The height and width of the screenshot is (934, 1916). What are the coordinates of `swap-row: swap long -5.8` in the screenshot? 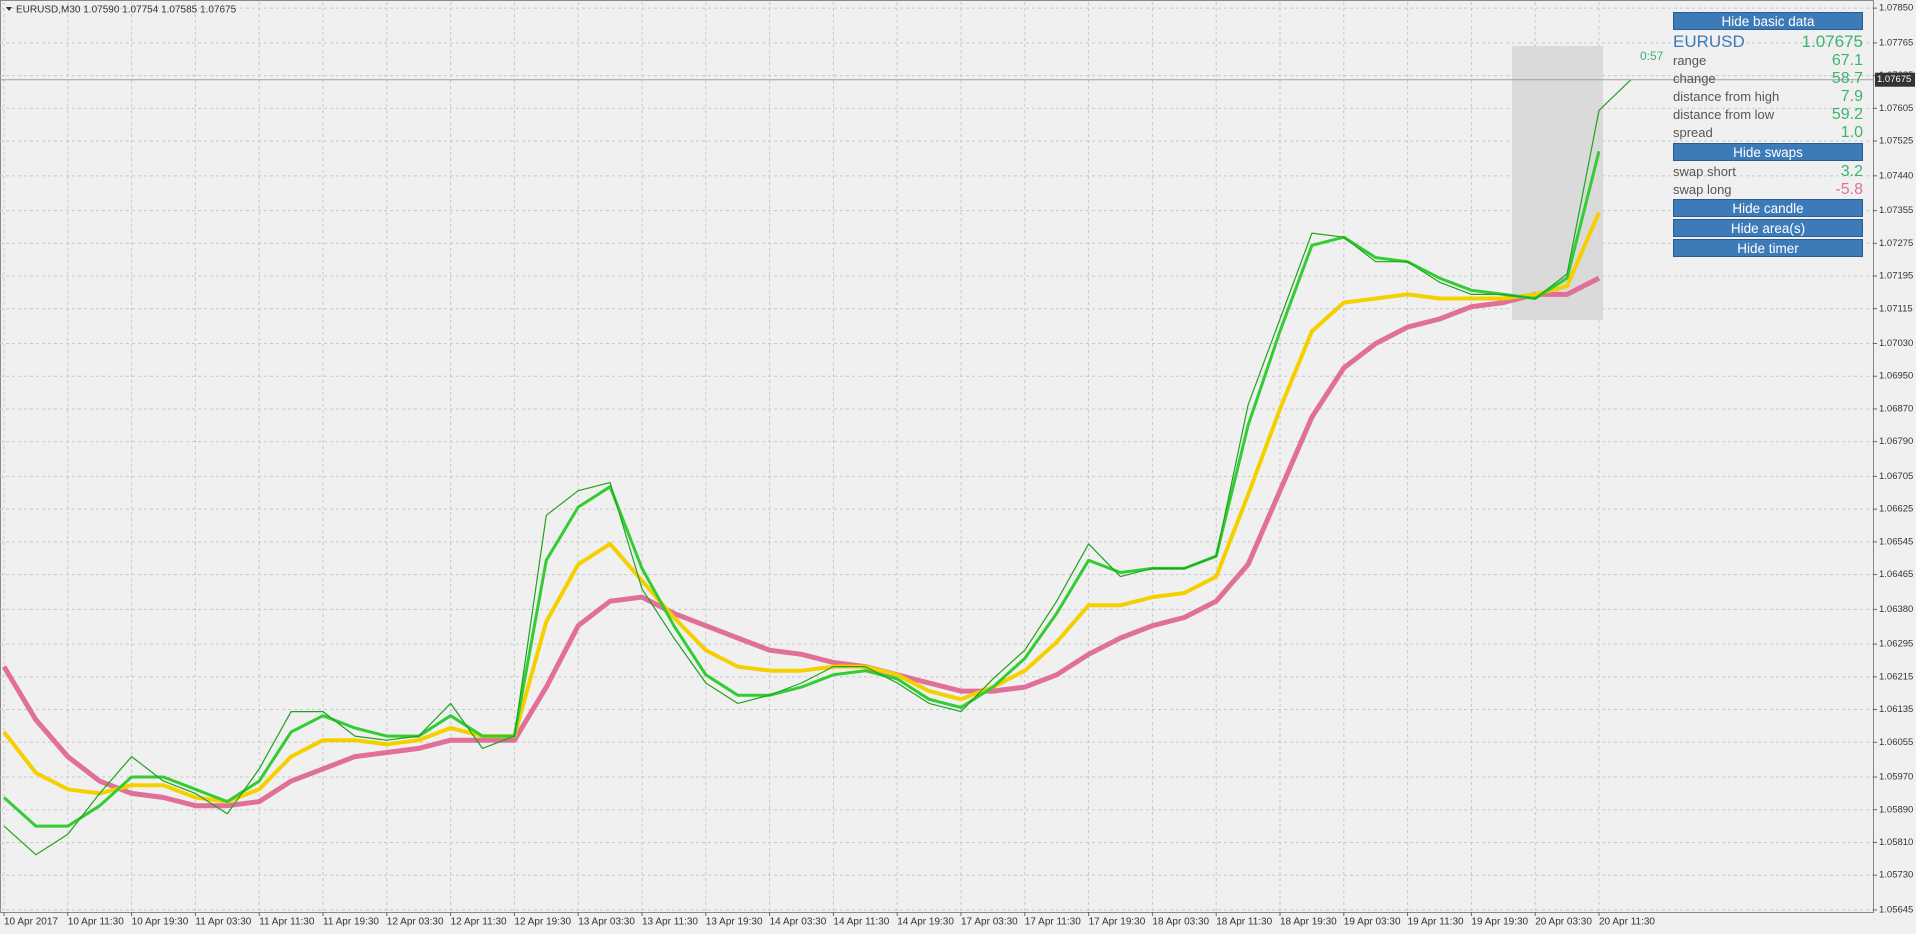 It's located at (1768, 190).